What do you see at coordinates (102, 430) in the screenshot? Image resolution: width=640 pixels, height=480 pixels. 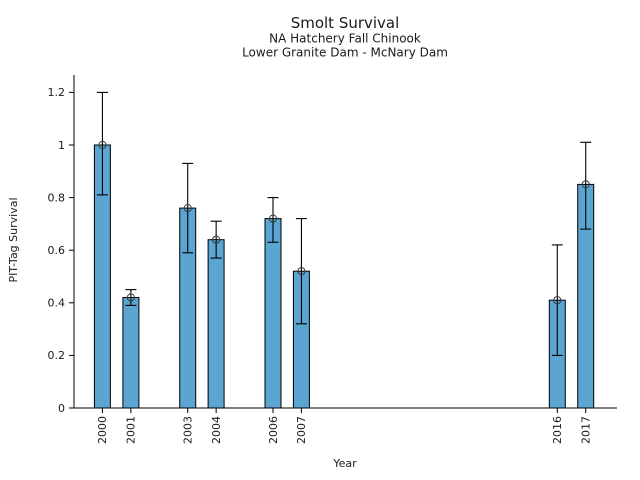 I see `x-tick-label: 2000` at bounding box center [102, 430].